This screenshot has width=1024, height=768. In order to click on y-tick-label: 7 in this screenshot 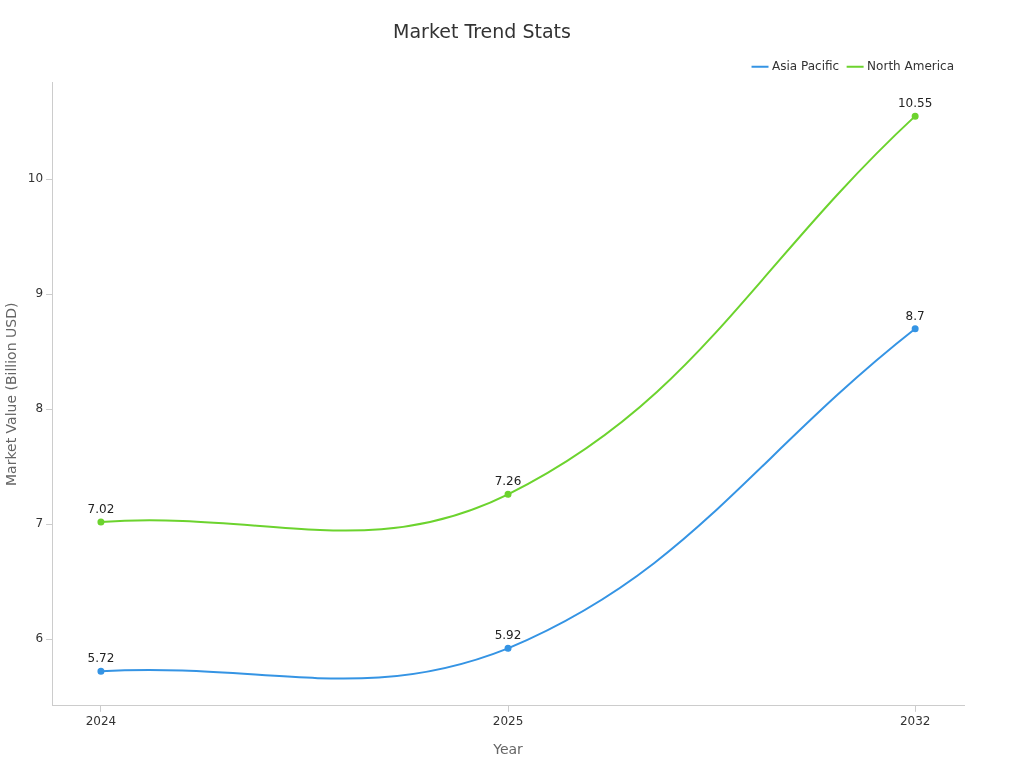, I will do `click(39, 523)`.